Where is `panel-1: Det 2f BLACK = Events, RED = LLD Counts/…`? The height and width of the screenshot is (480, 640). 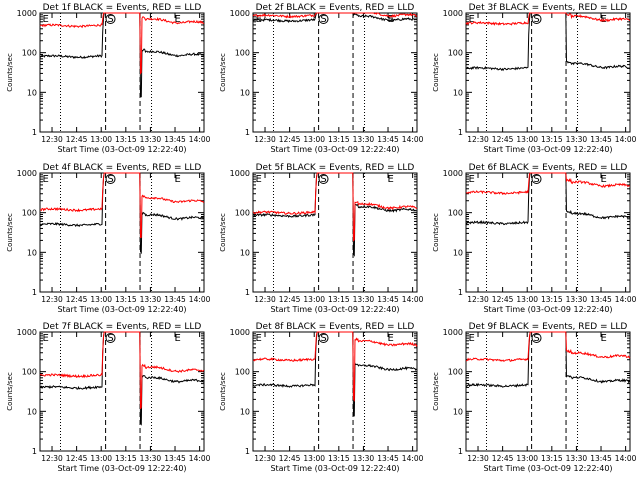 panel-1: Det 2f BLACK = Events, RED = LLD Counts/… is located at coordinates (321, 78).